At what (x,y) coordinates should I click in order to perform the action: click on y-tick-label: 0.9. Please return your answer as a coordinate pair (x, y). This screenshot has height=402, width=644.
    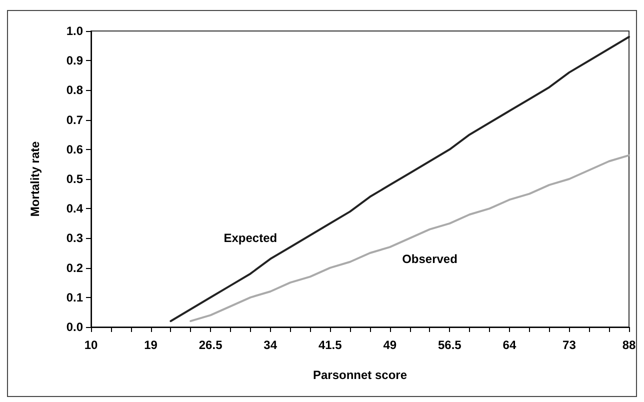
    Looking at the image, I should click on (75, 61).